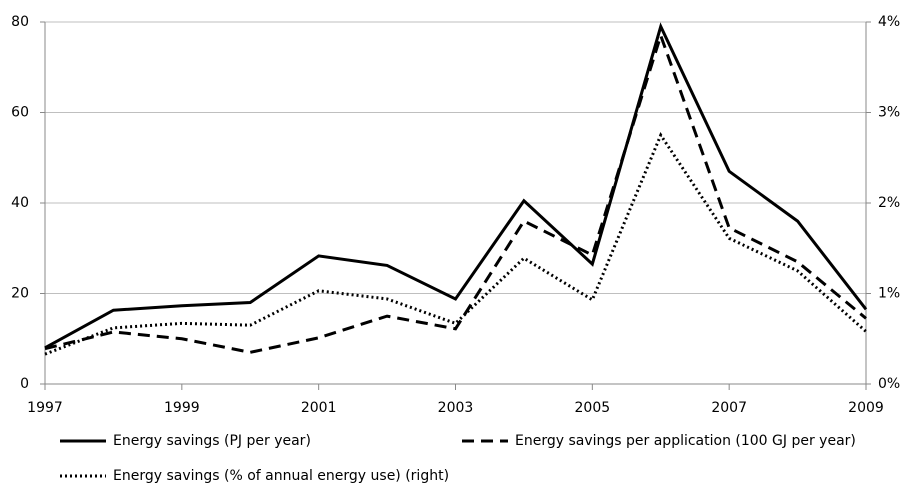 The width and height of the screenshot is (908, 487). Describe the element at coordinates (889, 294) in the screenshot. I see `y2-tick-label: 1%` at that location.